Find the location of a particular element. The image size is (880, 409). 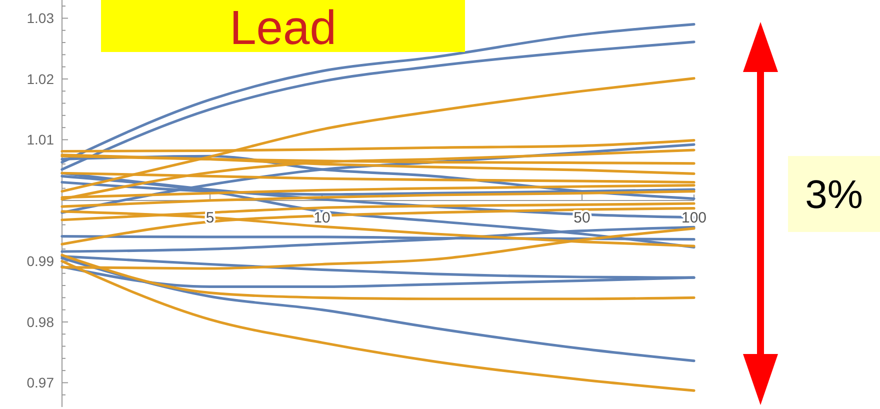

x-tick-label: 100 is located at coordinates (694, 217).